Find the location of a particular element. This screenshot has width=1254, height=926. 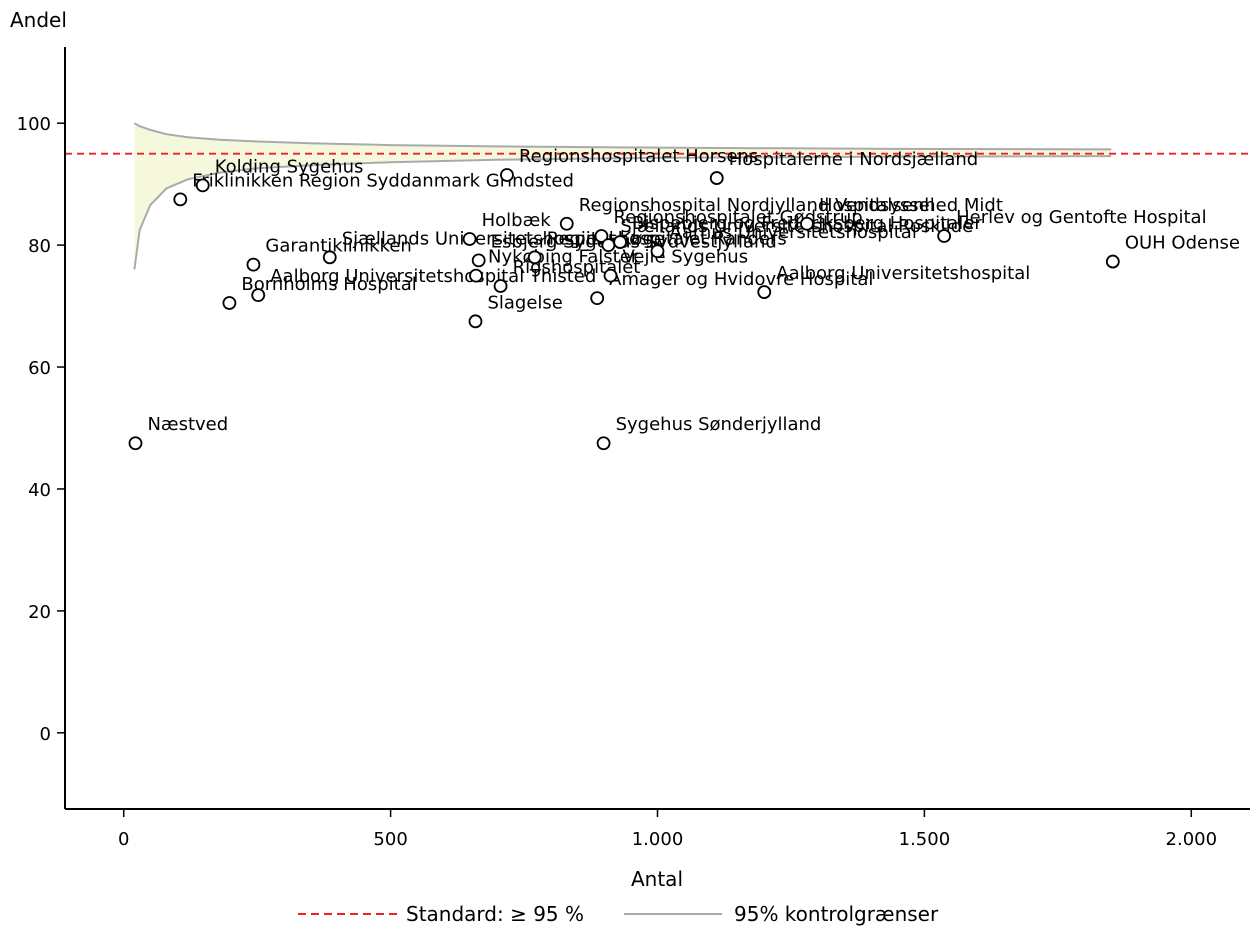

point-label: Garantiklinikken is located at coordinates (338, 246).